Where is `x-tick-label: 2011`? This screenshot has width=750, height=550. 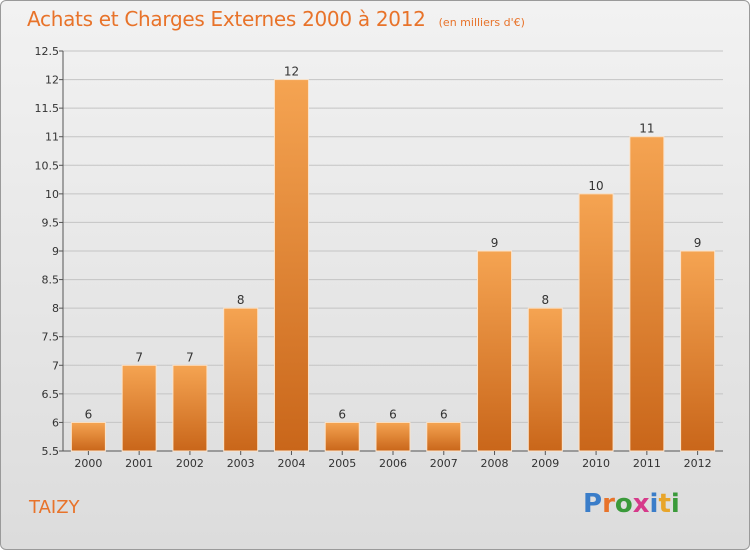
x-tick-label: 2011 is located at coordinates (647, 463).